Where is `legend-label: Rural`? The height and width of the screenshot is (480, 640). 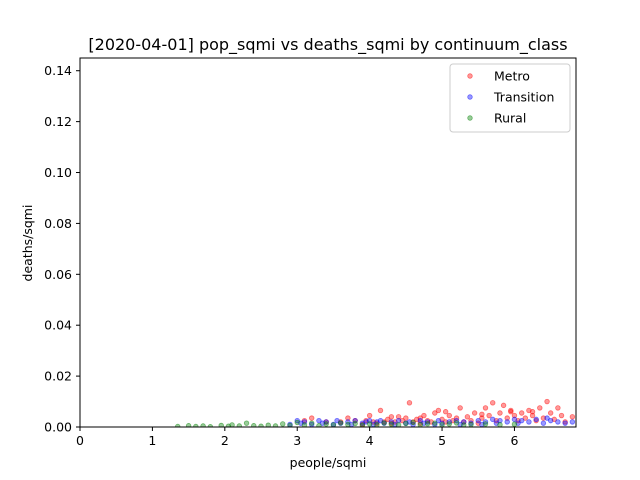
legend-label: Rural is located at coordinates (510, 118).